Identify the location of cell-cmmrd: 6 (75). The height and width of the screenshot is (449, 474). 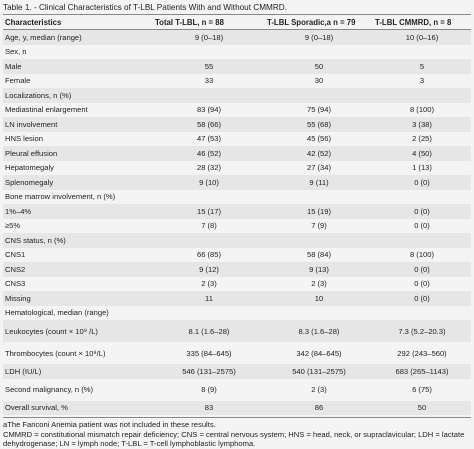
(422, 389).